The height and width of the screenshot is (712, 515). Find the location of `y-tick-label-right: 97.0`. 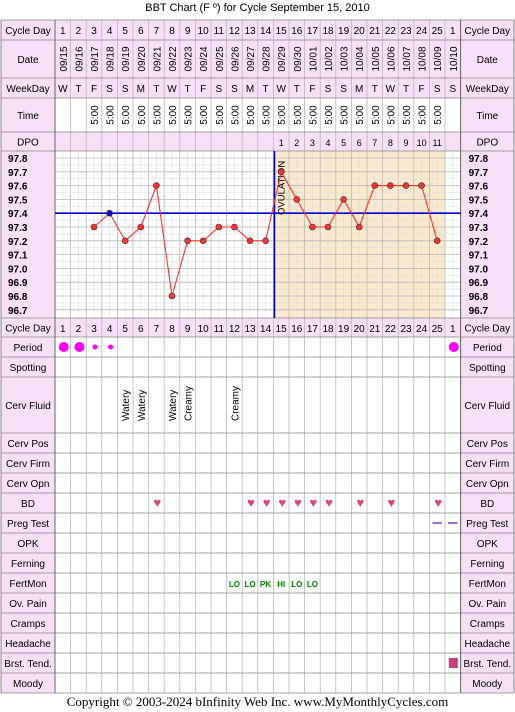

y-tick-label-right: 97.0 is located at coordinates (479, 269).